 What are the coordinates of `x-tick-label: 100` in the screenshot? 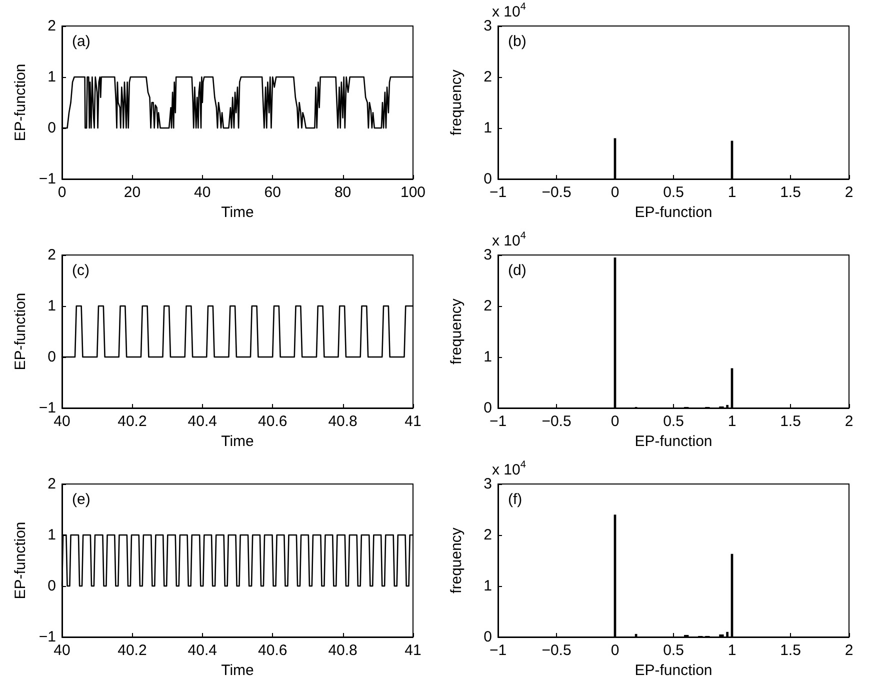 It's located at (413, 192).